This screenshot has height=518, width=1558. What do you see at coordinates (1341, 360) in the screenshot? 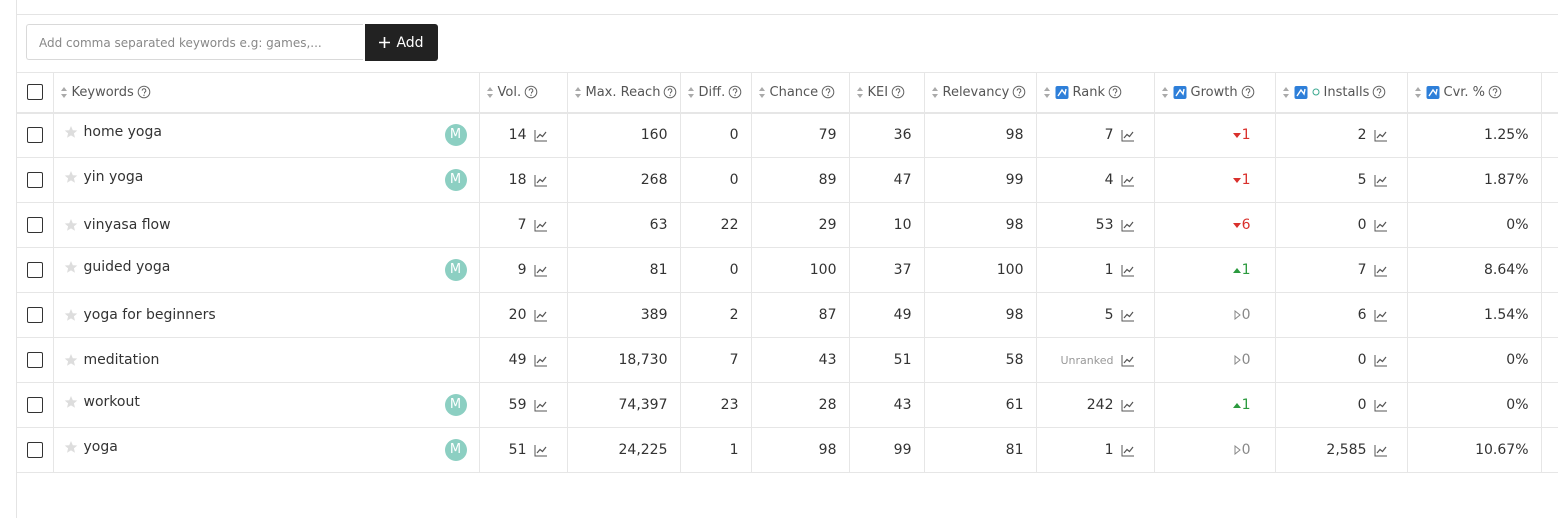
I see `installs-cell: 0` at bounding box center [1341, 360].